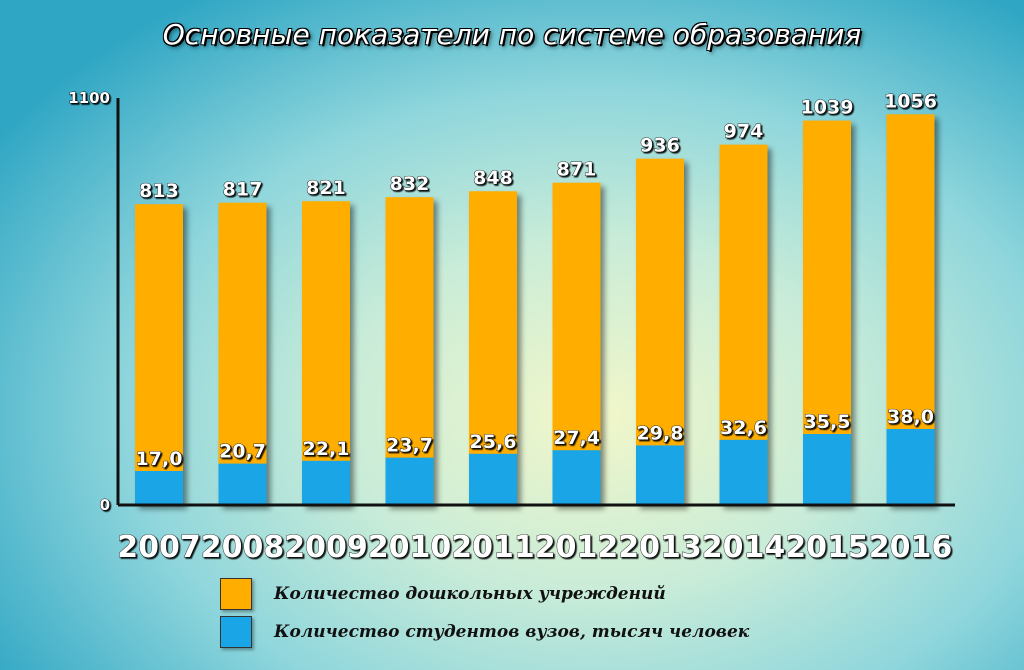  Describe the element at coordinates (744, 547) in the screenshot. I see `x-tick-label-2014: 2014` at that location.